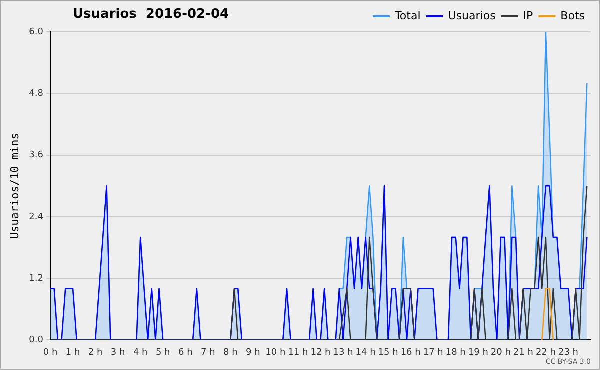 Image resolution: width=600 pixels, height=370 pixels. What do you see at coordinates (433, 353) in the screenshot?
I see `x-tick-label: 17 h` at bounding box center [433, 353].